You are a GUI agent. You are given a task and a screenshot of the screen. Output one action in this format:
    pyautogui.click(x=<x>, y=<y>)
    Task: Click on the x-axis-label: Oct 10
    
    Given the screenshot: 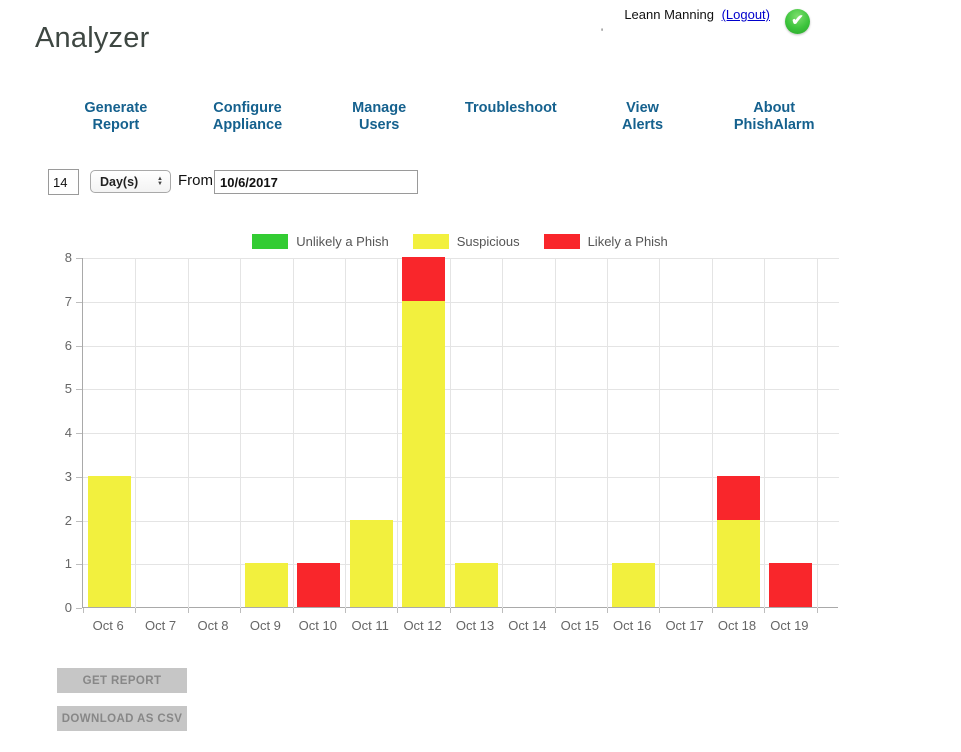 What is the action you would take?
    pyautogui.click(x=317, y=625)
    